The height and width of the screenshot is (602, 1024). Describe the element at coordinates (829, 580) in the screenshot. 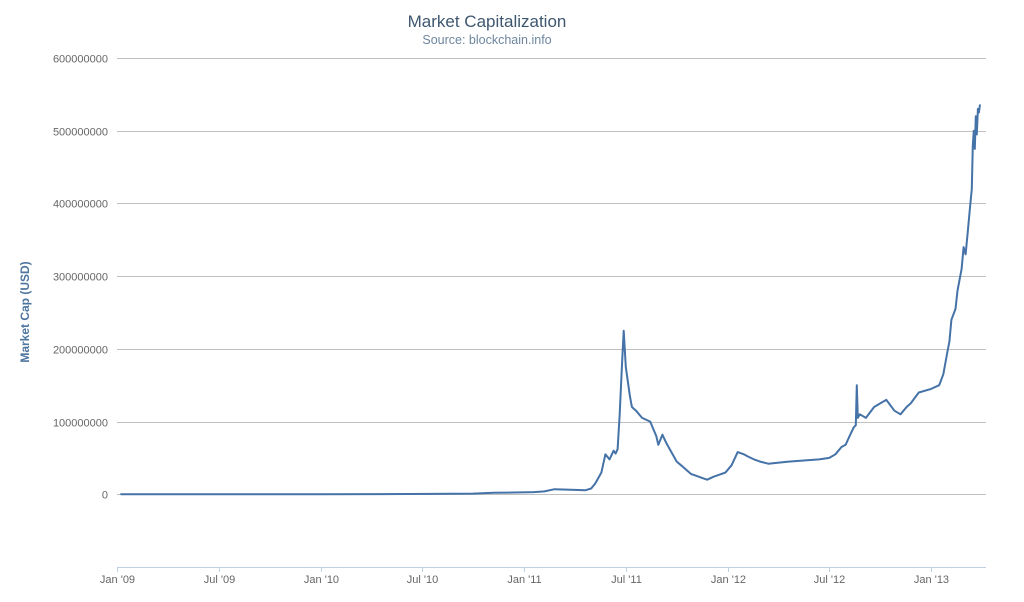

I see `x-tick-label: Jul '12` at that location.